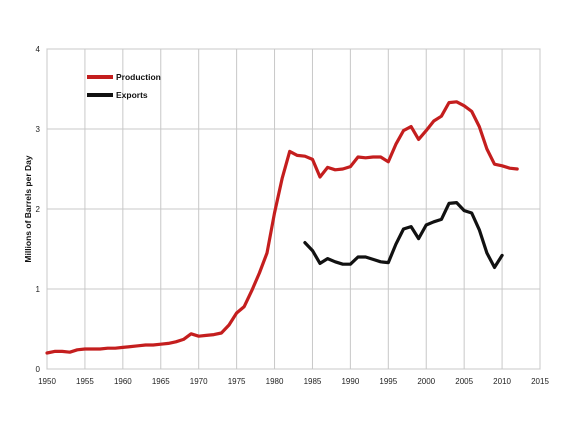 The width and height of the screenshot is (562, 434). I want to click on legend: Production Exports, so click(124, 86).